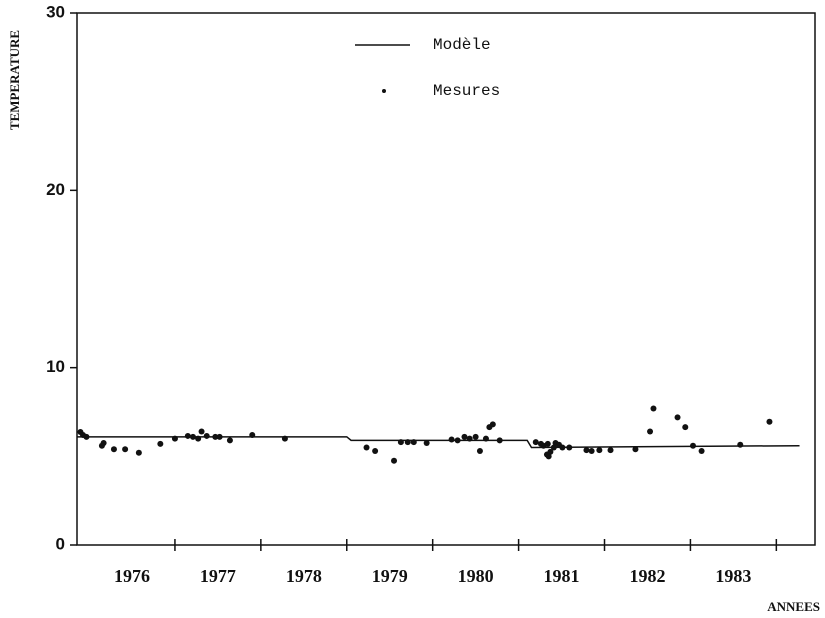 This screenshot has height=618, width=825. Describe the element at coordinates (55, 189) in the screenshot. I see `y-tick-label: 20` at that location.